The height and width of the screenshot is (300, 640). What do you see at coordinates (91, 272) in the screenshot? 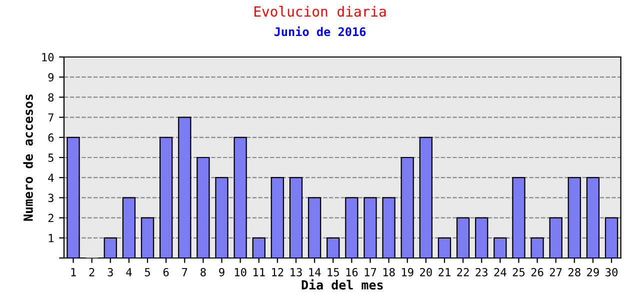
I see `x-tick-label: 2` at bounding box center [91, 272].